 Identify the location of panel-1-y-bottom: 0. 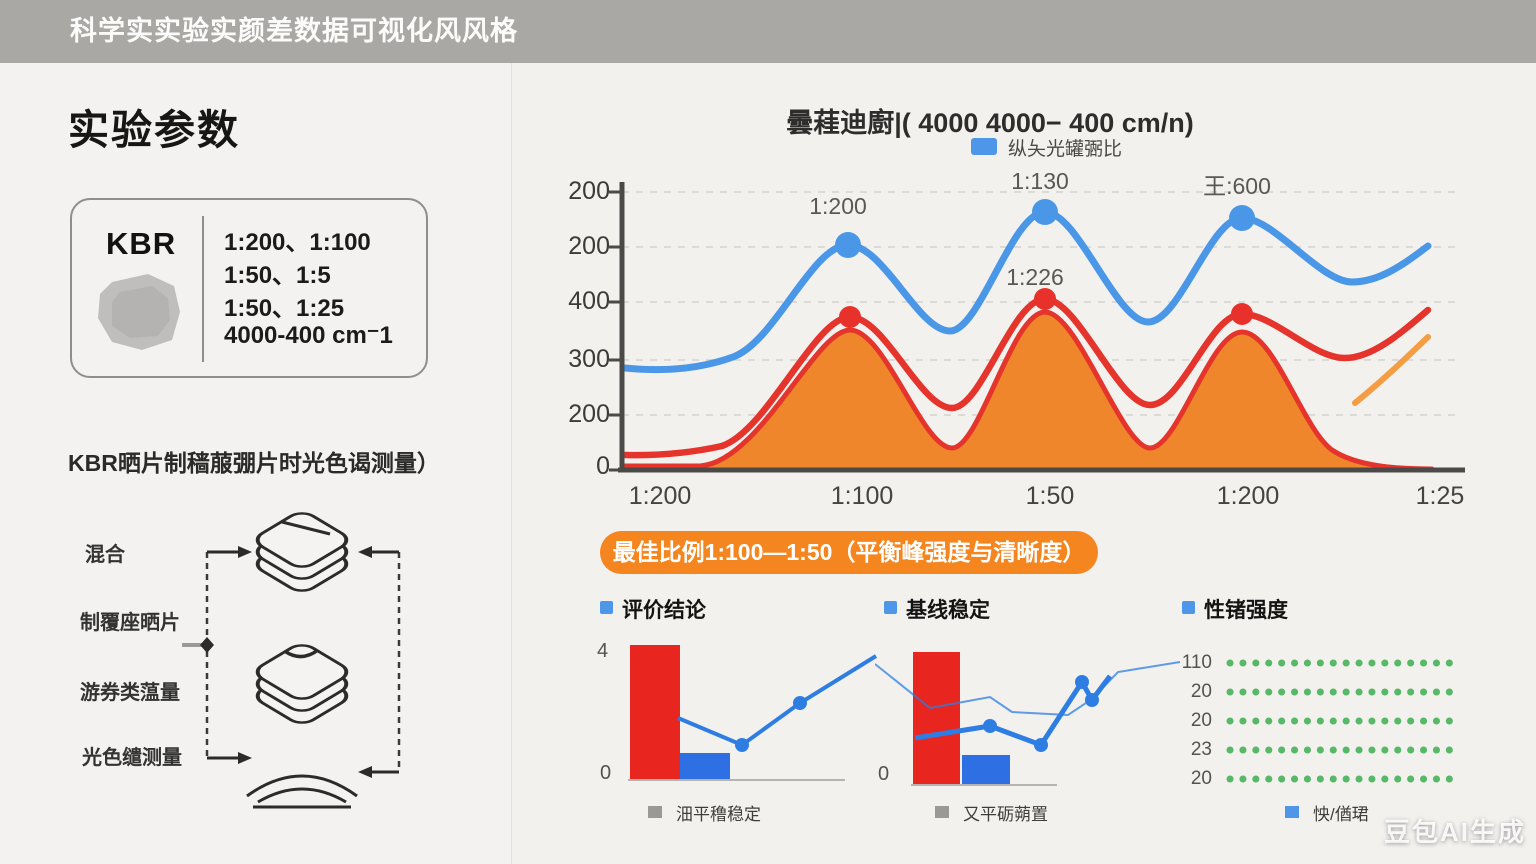
(606, 773).